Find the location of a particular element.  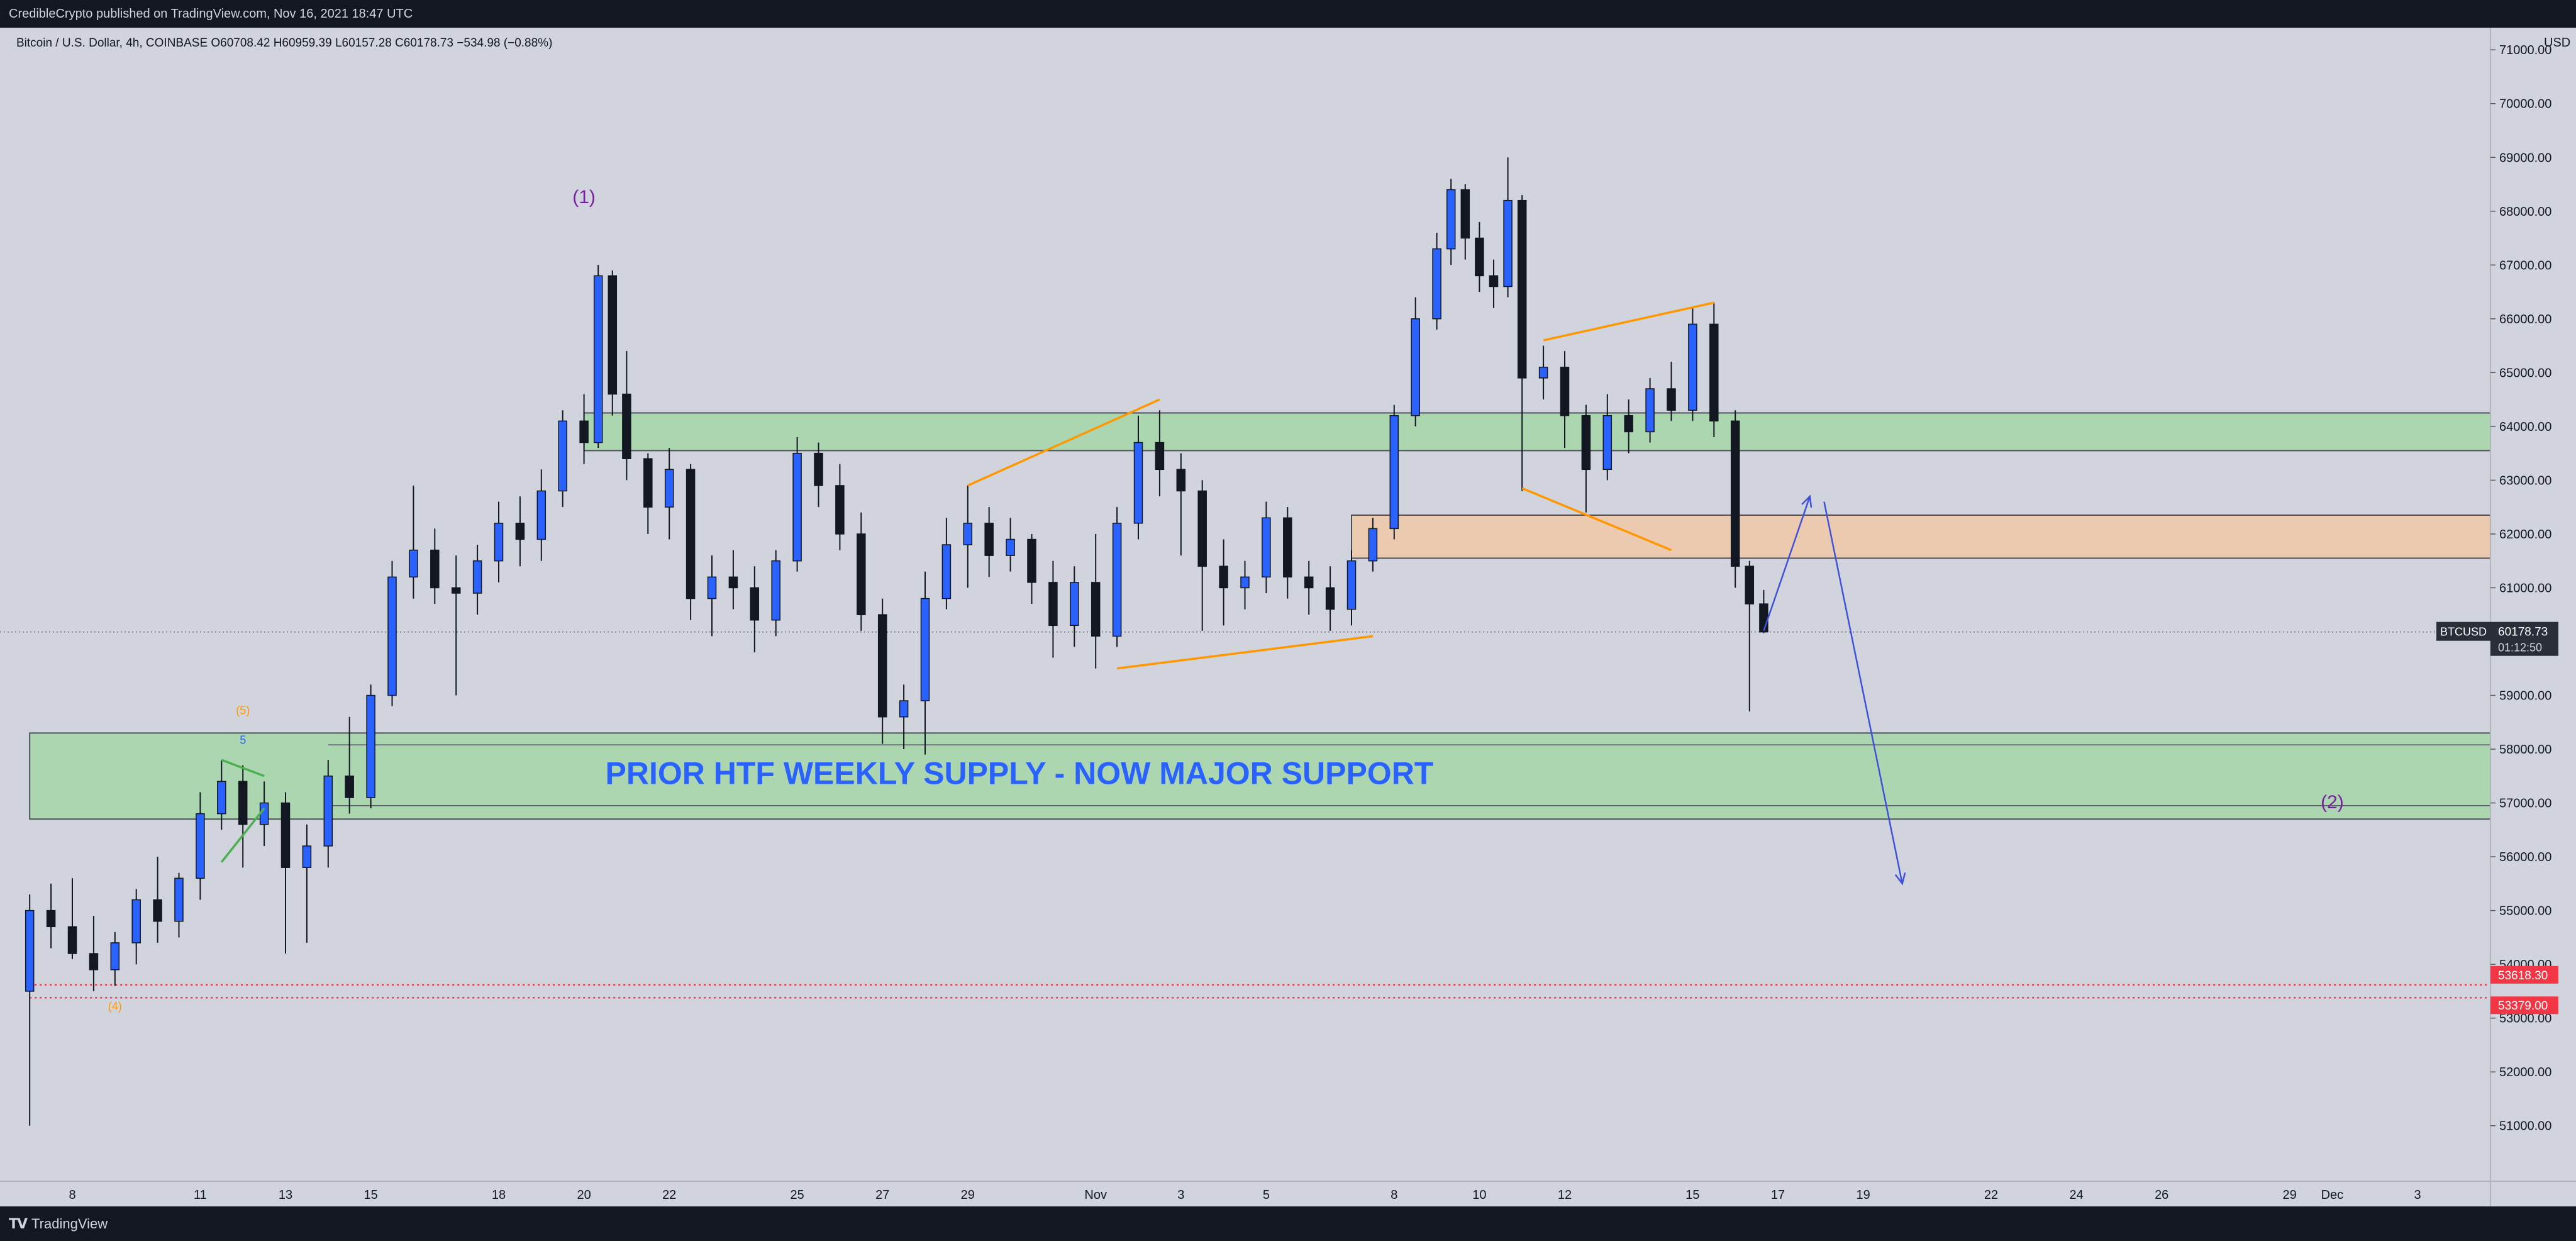

tradingview-logo: TV TradingView is located at coordinates (58, 1224).